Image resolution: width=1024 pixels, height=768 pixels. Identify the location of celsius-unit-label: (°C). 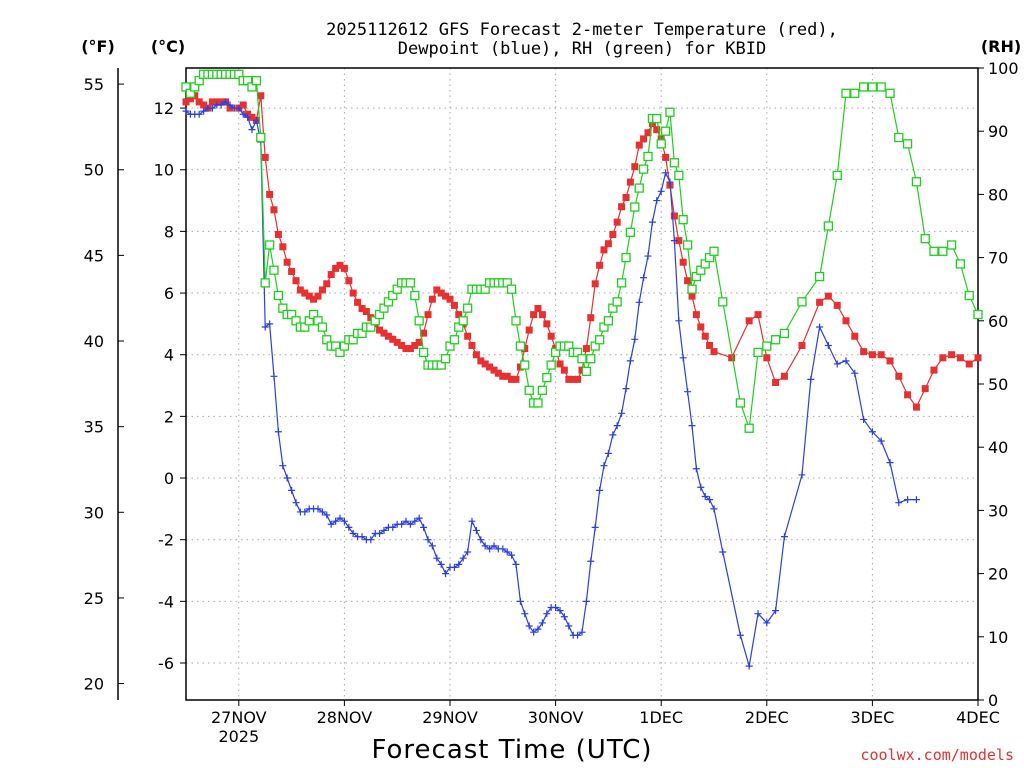
(168, 46).